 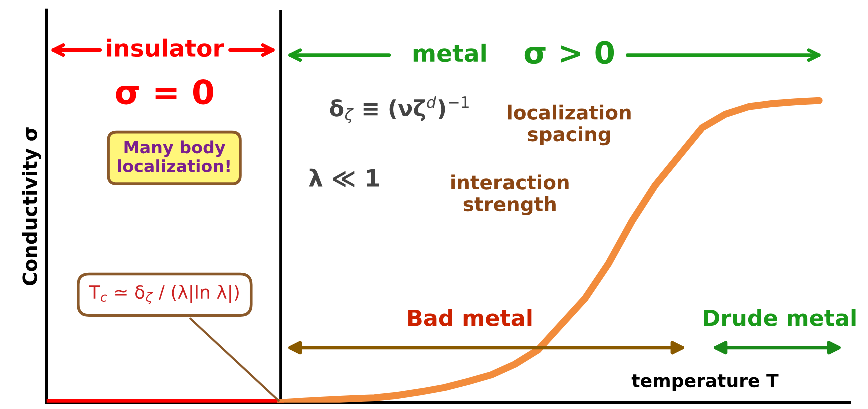 I want to click on annotation: λ ≪ 1, so click(x=344, y=178).